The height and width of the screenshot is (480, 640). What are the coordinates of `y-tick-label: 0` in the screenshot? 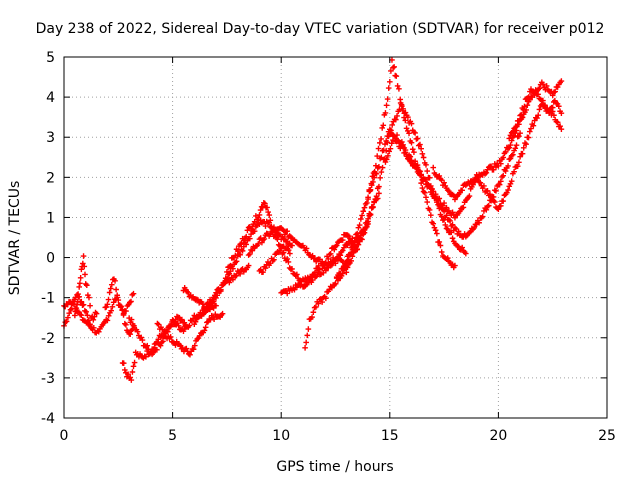 It's located at (50, 259).